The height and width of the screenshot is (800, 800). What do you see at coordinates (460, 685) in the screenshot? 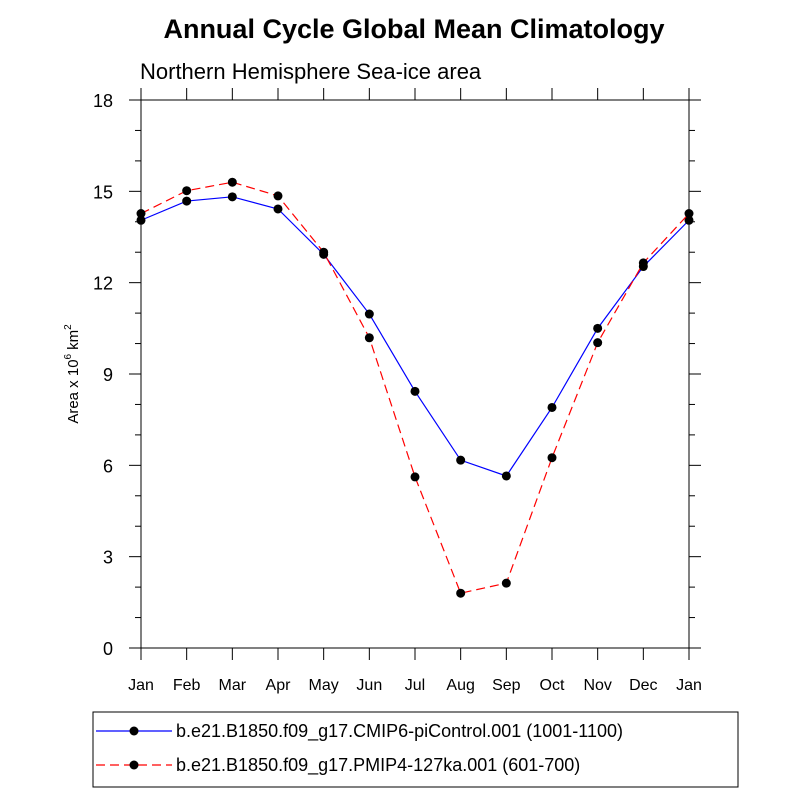
I see `x-tick-label: Aug` at bounding box center [460, 685].